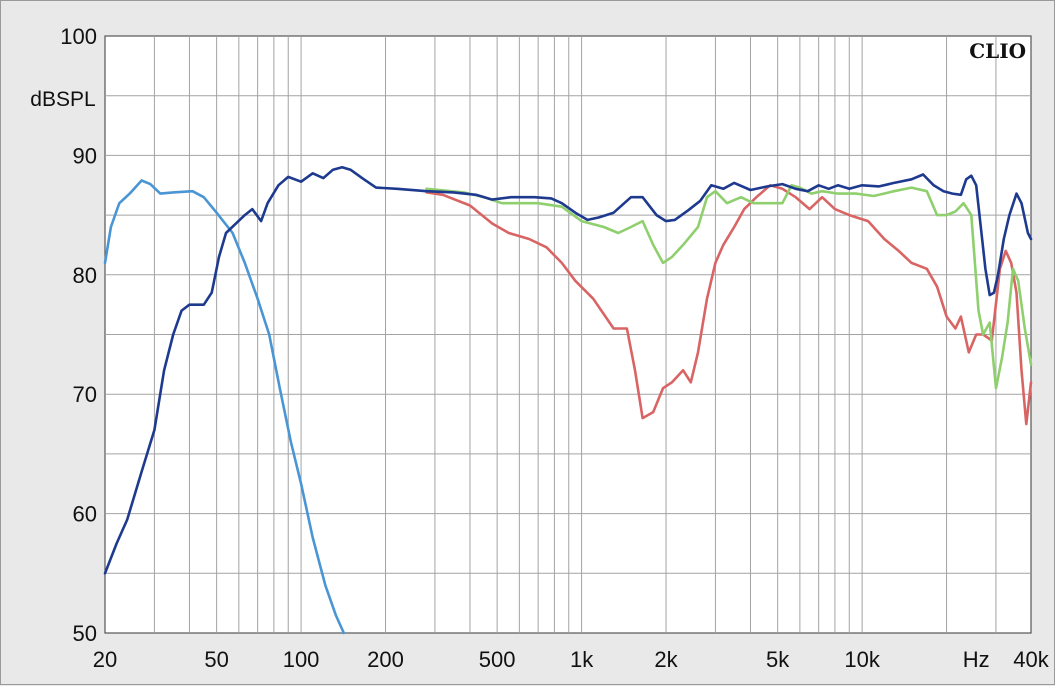 The height and width of the screenshot is (686, 1055). What do you see at coordinates (105, 659) in the screenshot?
I see `x-tick-label: 20` at bounding box center [105, 659].